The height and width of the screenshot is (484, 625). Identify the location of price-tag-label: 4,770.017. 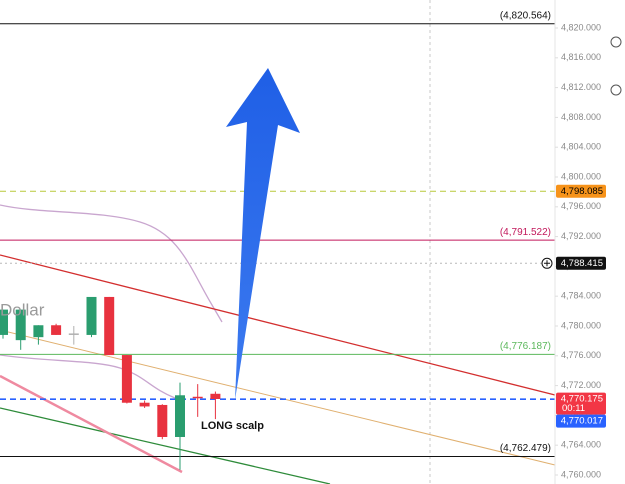
(582, 421).